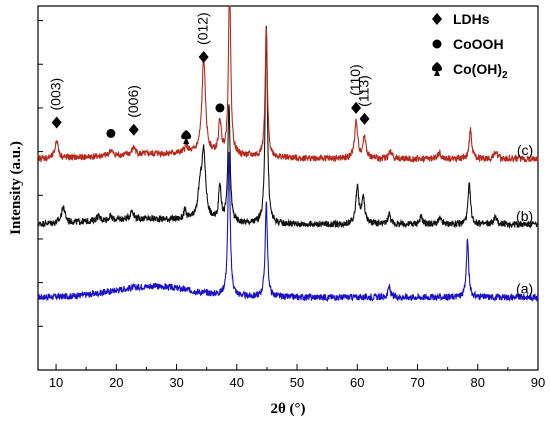 The width and height of the screenshot is (550, 424). Describe the element at coordinates (116, 382) in the screenshot. I see `x-tick-label: 20` at that location.